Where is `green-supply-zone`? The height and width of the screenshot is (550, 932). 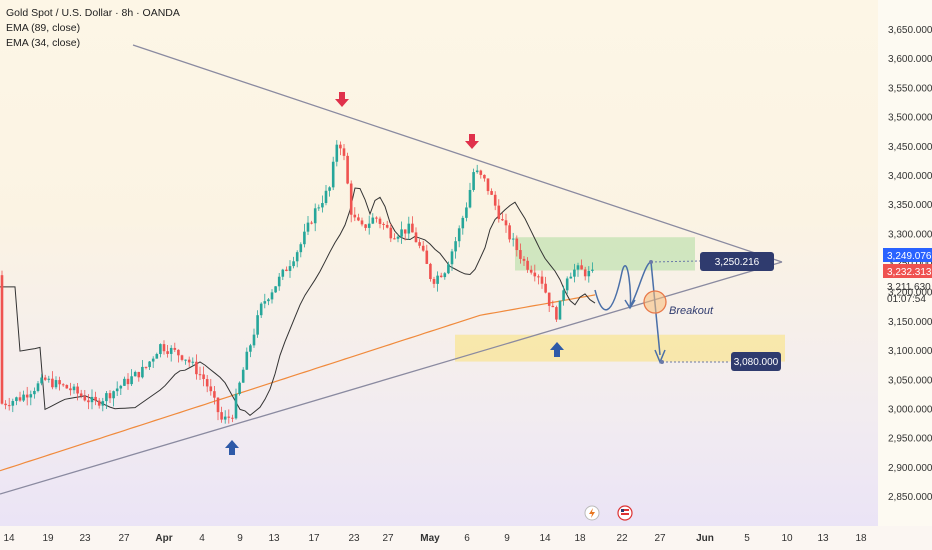 green-supply-zone is located at coordinates (605, 254).